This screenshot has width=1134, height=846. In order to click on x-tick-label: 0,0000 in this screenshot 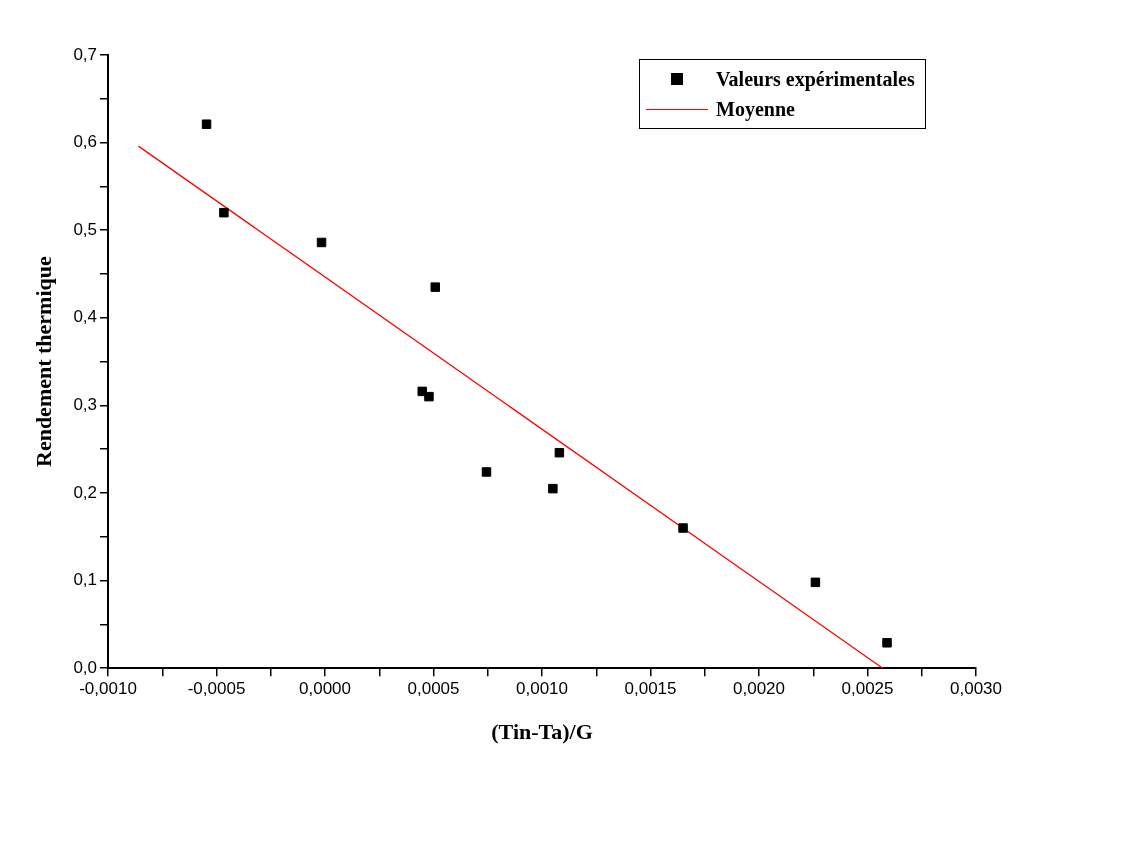, I will do `click(325, 689)`.